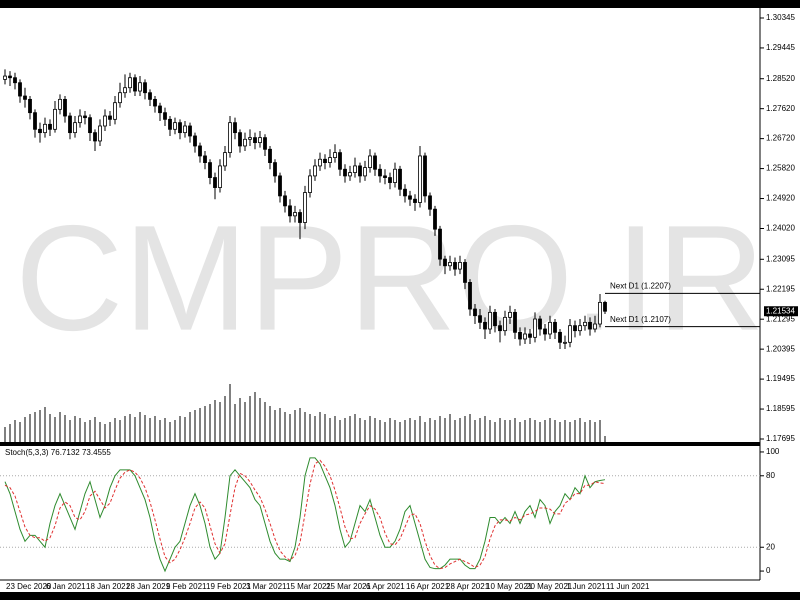 This screenshot has width=800, height=600. What do you see at coordinates (780, 288) in the screenshot?
I see `y-tick-label: 1.22195` at bounding box center [780, 288].